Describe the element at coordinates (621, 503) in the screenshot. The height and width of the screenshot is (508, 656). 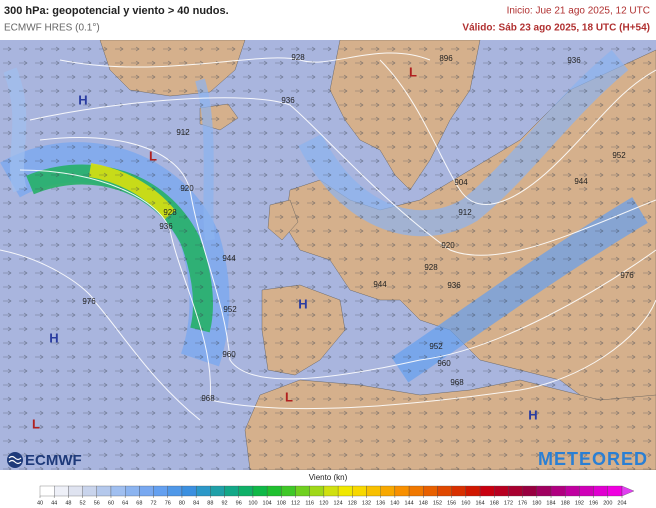
I see `colorbar-tick-label: 204` at that location.